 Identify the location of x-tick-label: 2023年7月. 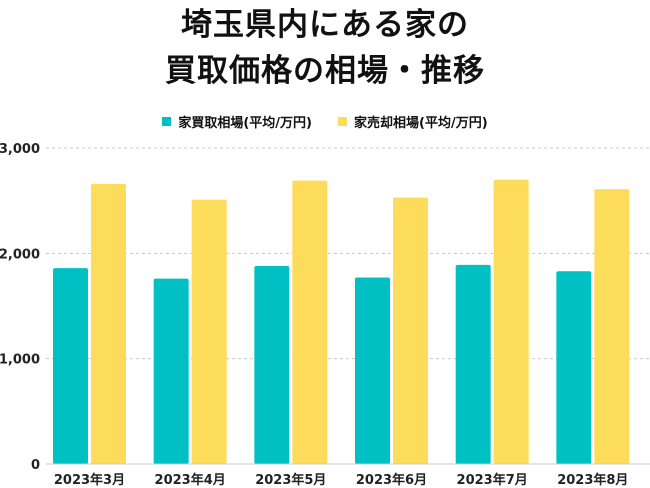
(492, 480).